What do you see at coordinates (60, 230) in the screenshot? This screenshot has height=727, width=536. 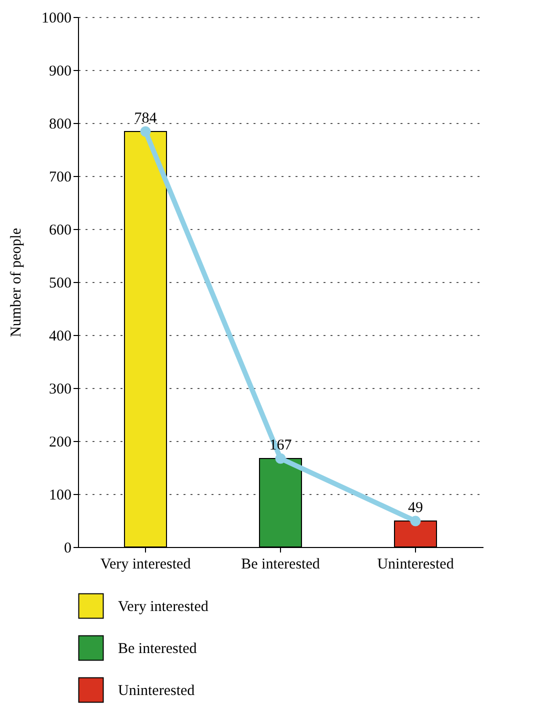 I see `y-tick-label: 600` at bounding box center [60, 230].